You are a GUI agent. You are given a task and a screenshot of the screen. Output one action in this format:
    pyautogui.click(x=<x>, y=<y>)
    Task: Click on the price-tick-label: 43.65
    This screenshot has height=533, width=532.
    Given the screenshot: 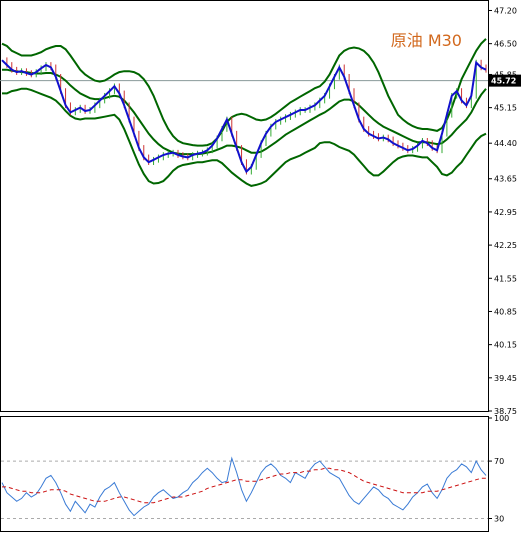 What is the action you would take?
    pyautogui.click(x=505, y=179)
    